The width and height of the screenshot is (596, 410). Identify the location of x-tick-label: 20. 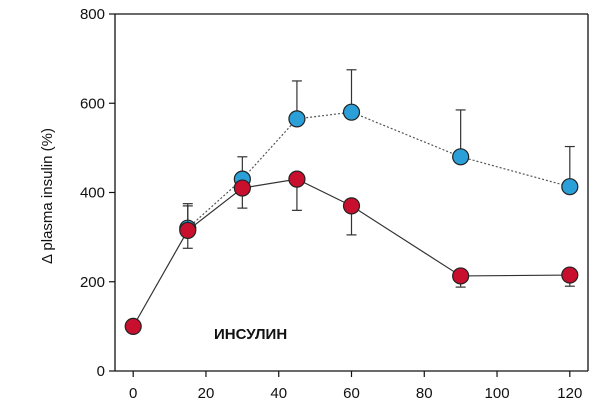
(206, 393).